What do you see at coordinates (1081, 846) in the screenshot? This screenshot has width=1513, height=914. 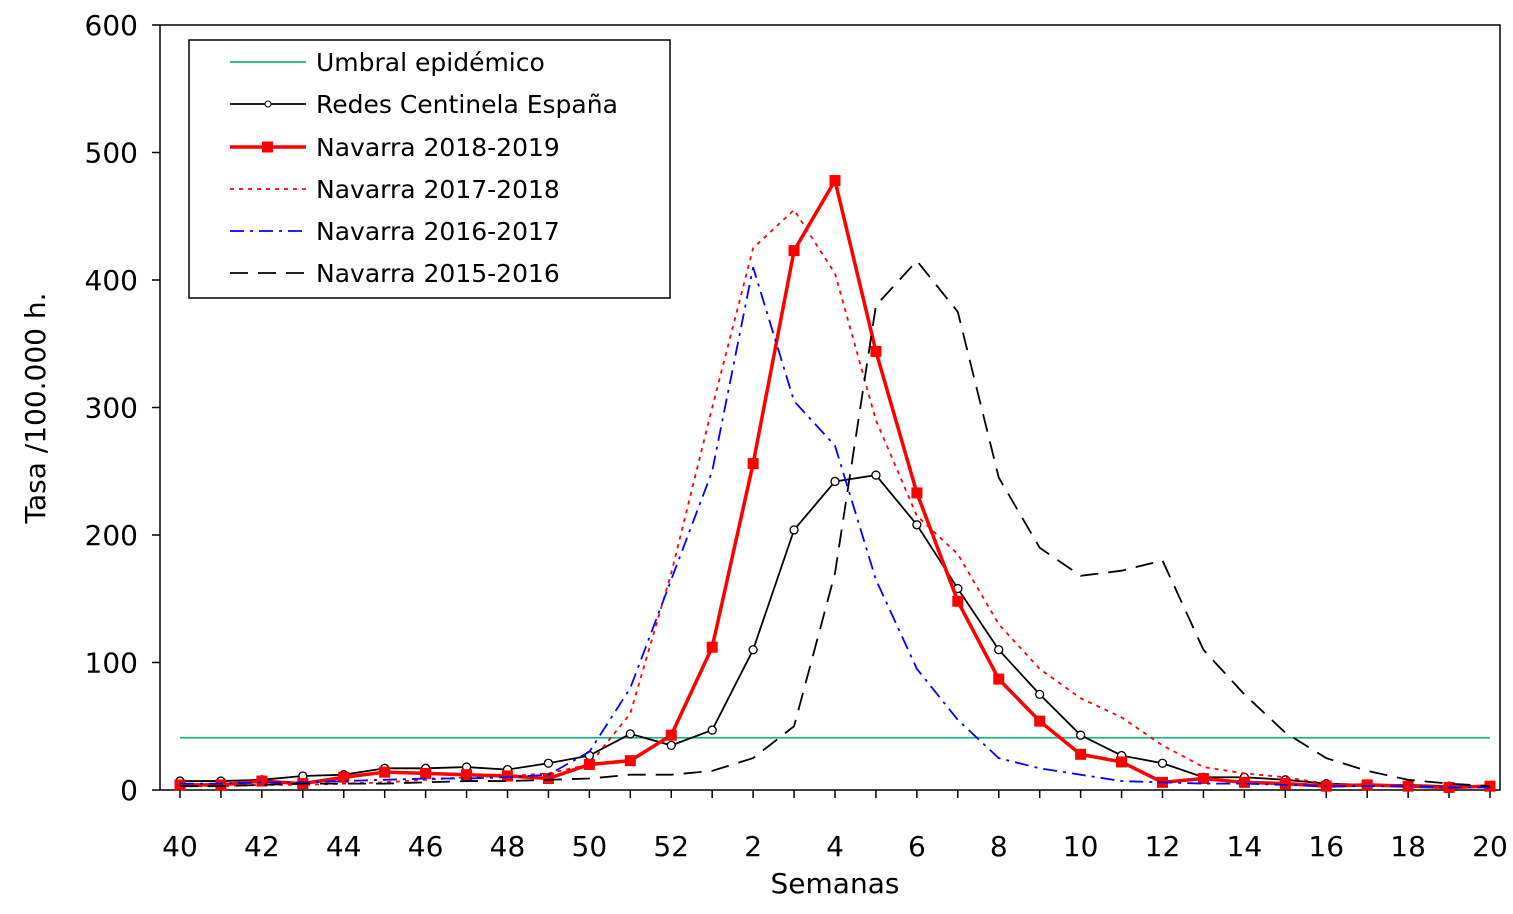 I see `x-tick-label: 10` at bounding box center [1081, 846].